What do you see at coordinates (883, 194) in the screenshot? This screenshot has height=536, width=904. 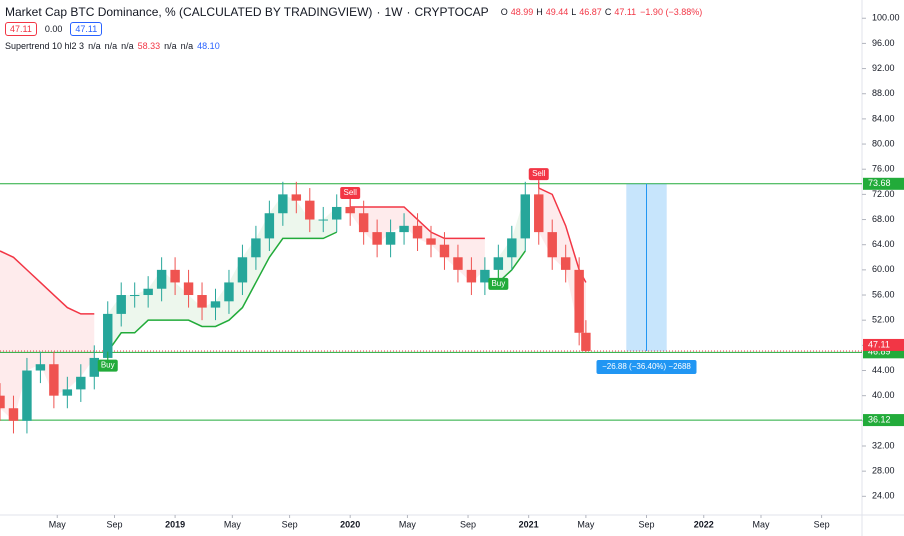 I see `y-tick-label: 72.00` at bounding box center [883, 194].